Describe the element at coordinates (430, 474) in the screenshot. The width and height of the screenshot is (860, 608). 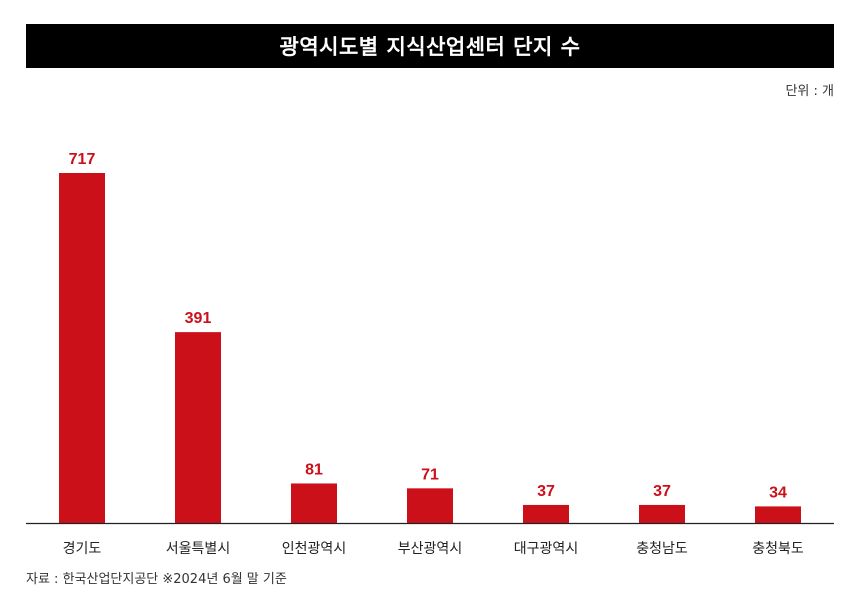
I see `bar-value-label: 71` at that location.